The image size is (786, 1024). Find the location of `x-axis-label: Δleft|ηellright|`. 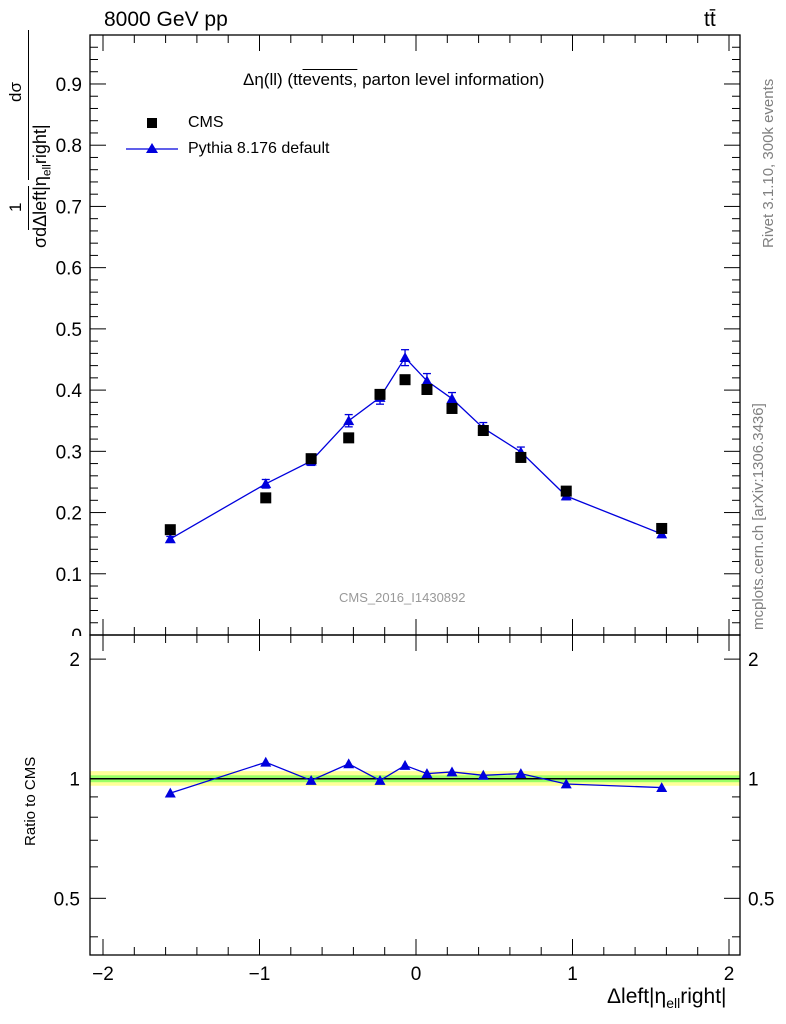

x-axis-label: Δleft|ηellright| is located at coordinates (667, 998).